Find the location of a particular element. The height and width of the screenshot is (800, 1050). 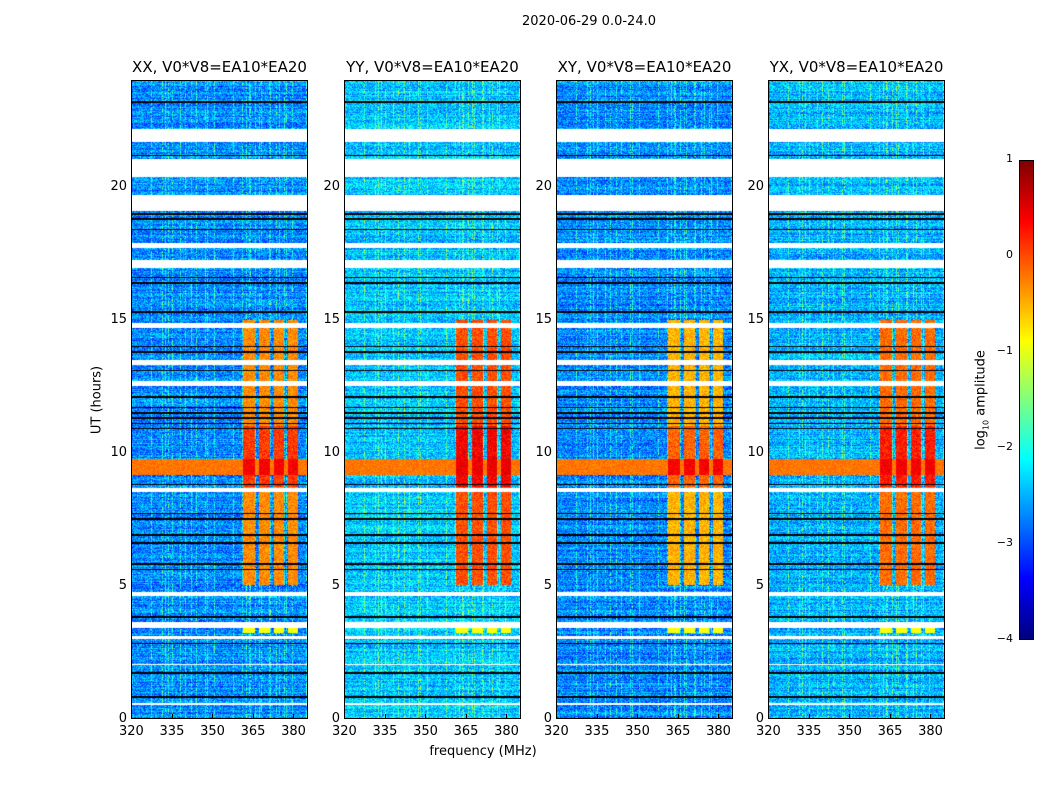

figure-title: 2020-06-29 0.0-24.0 is located at coordinates (589, 21).